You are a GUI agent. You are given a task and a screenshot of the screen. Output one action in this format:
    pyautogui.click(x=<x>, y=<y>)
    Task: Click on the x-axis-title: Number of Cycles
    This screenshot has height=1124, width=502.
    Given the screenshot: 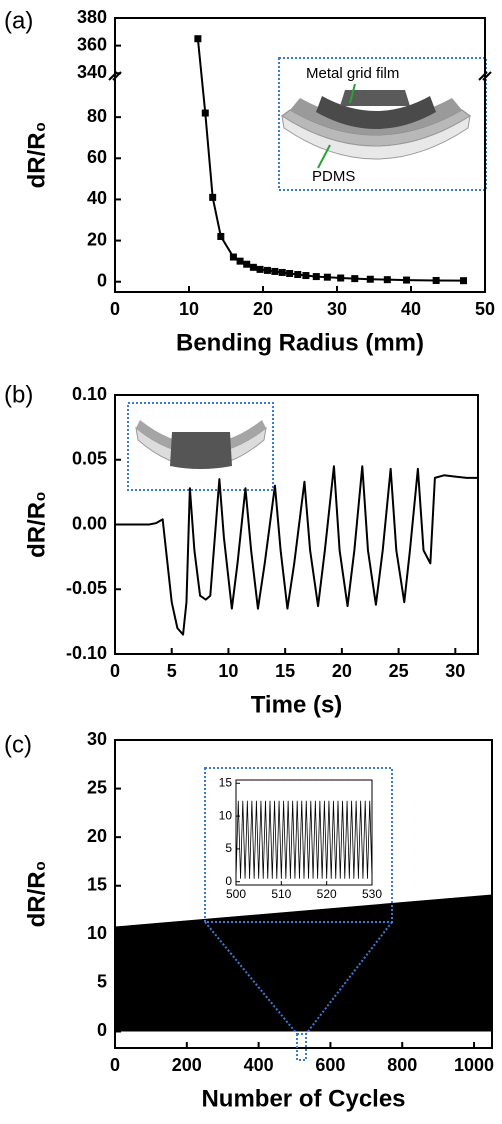 What is the action you would take?
    pyautogui.click(x=303, y=1098)
    